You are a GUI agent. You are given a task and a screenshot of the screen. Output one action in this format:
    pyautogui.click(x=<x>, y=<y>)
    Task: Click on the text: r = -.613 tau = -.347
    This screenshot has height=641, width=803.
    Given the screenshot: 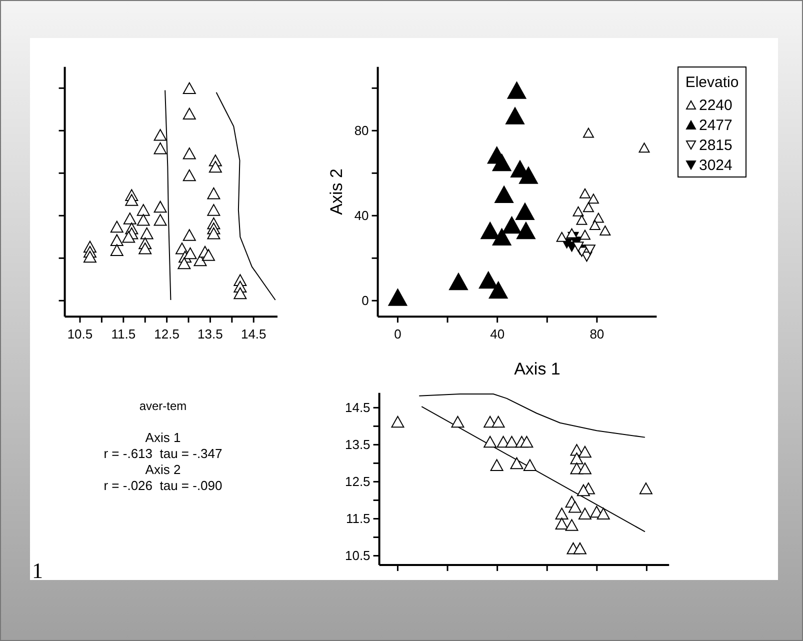 What is the action you would take?
    pyautogui.click(x=163, y=453)
    